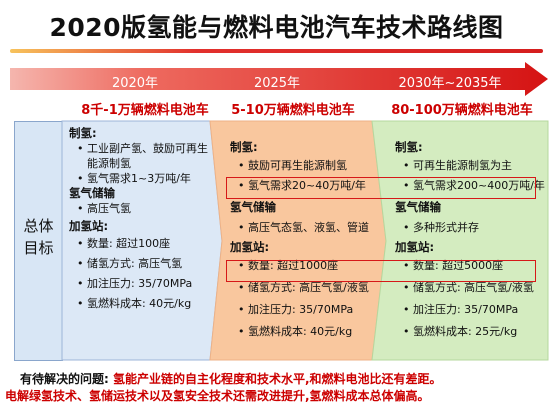 The width and height of the screenshot is (553, 417). I want to click on list-item: • 氢燃料成本: 25元/kg, so click(460, 331).